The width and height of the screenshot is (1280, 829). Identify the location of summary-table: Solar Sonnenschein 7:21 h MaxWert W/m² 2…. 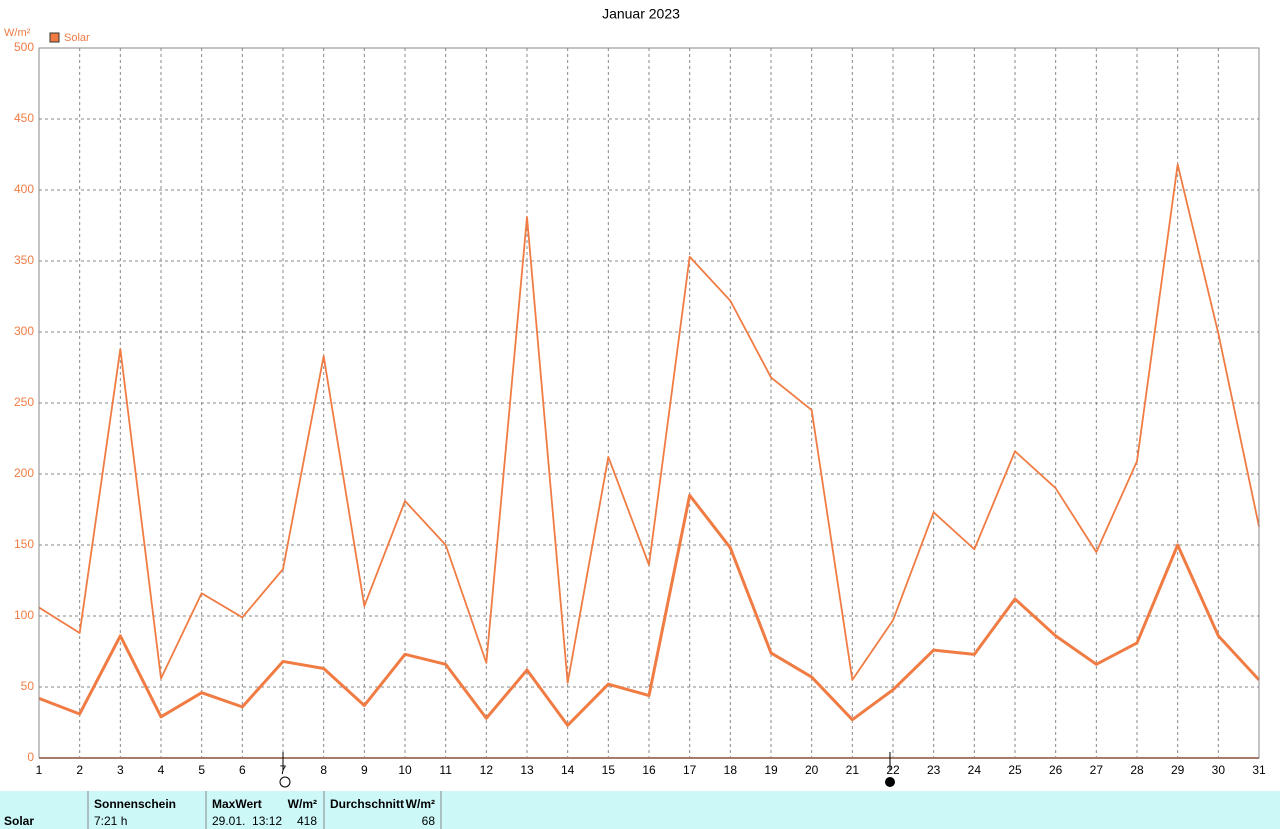
(640, 810).